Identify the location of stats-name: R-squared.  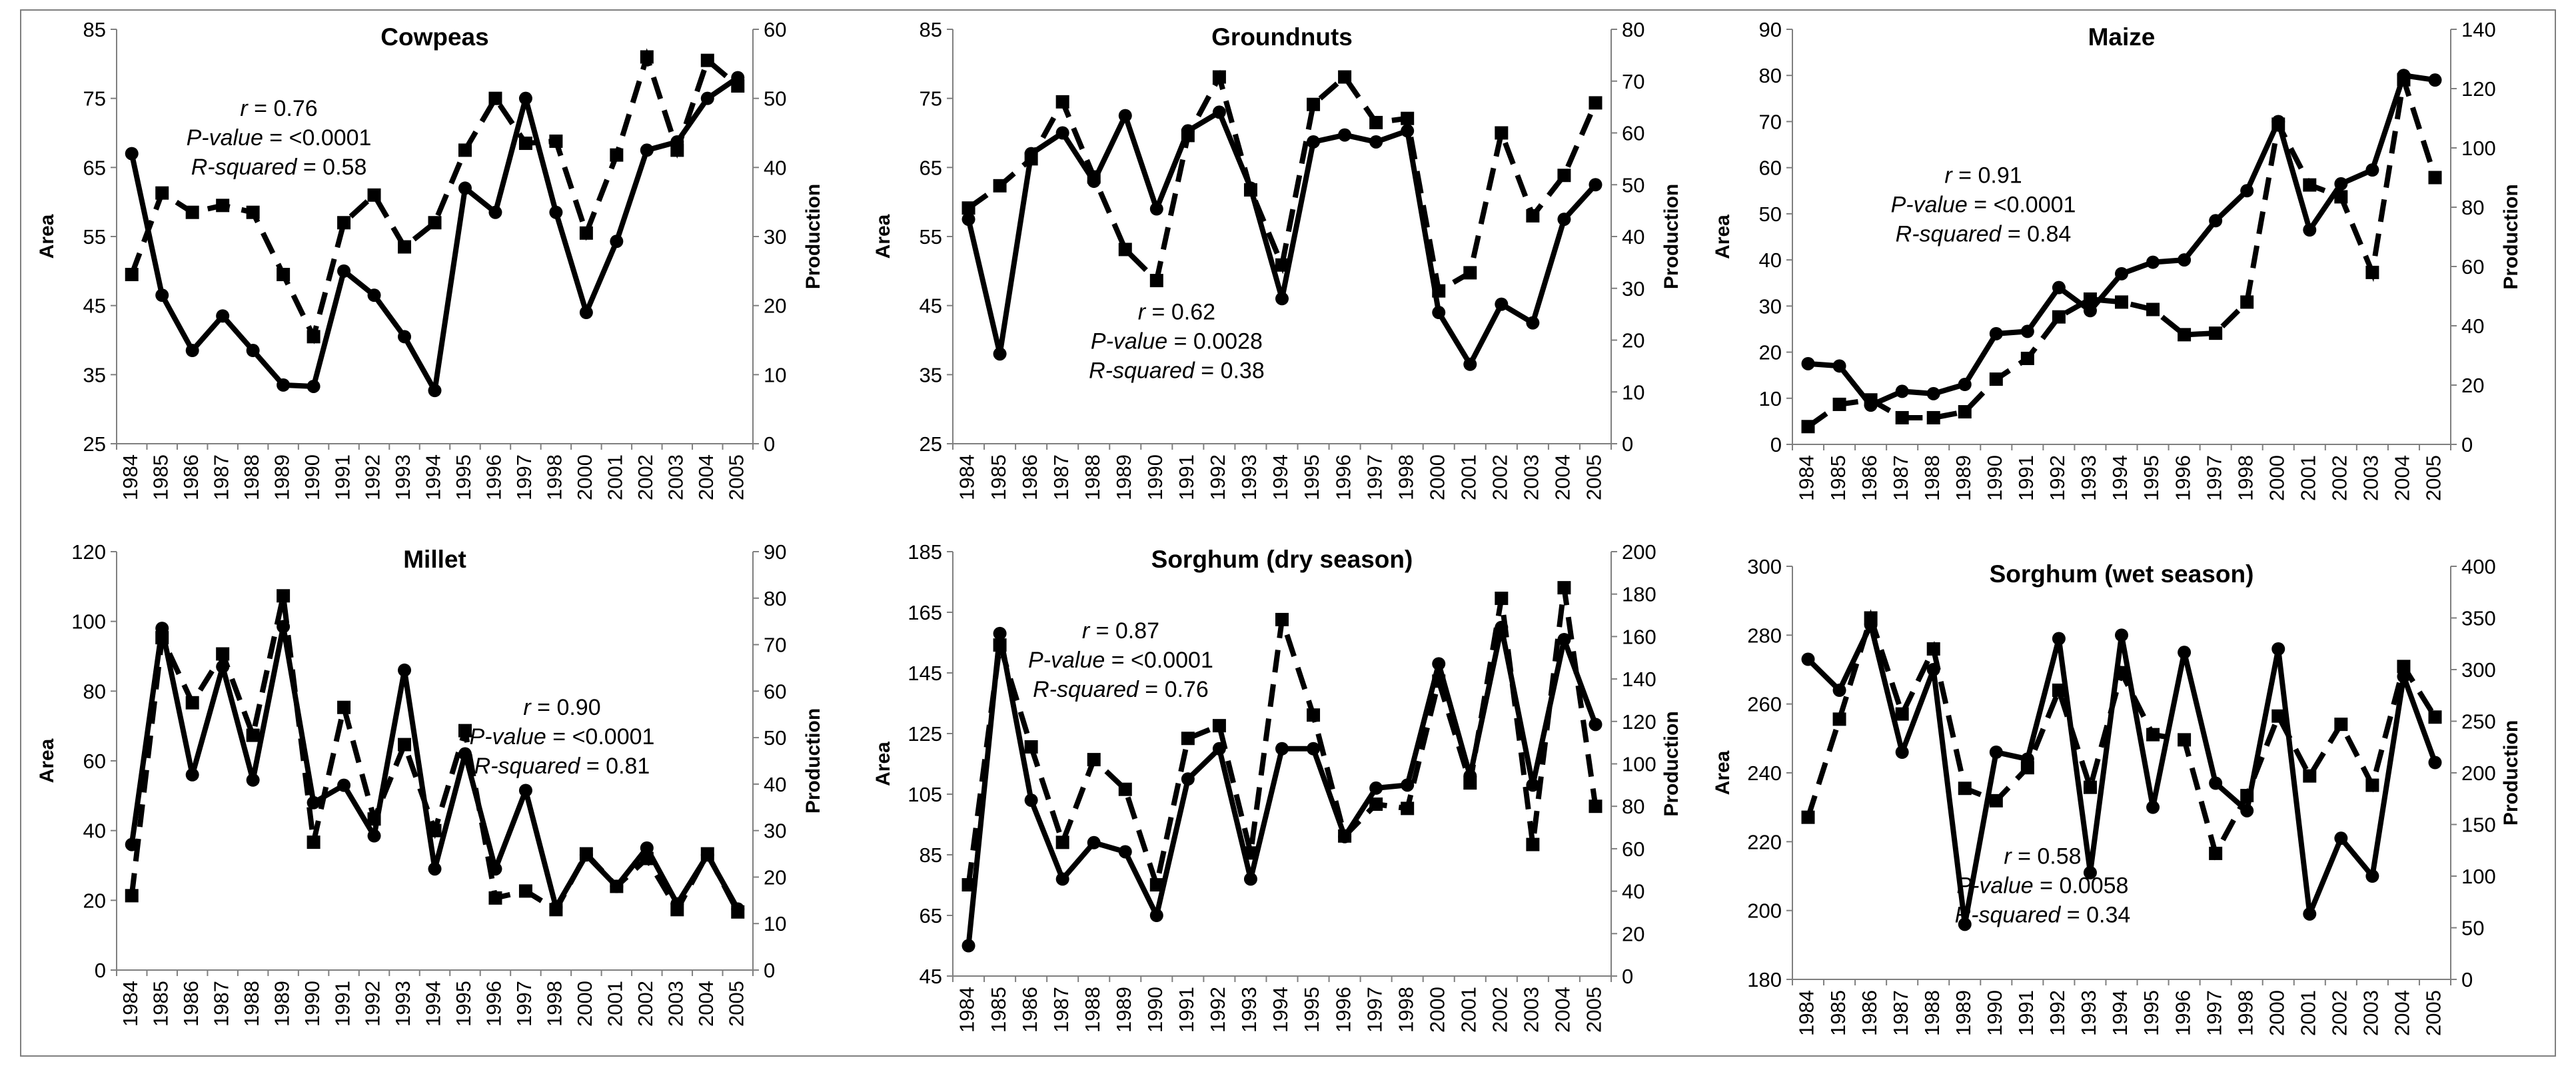
(245, 167).